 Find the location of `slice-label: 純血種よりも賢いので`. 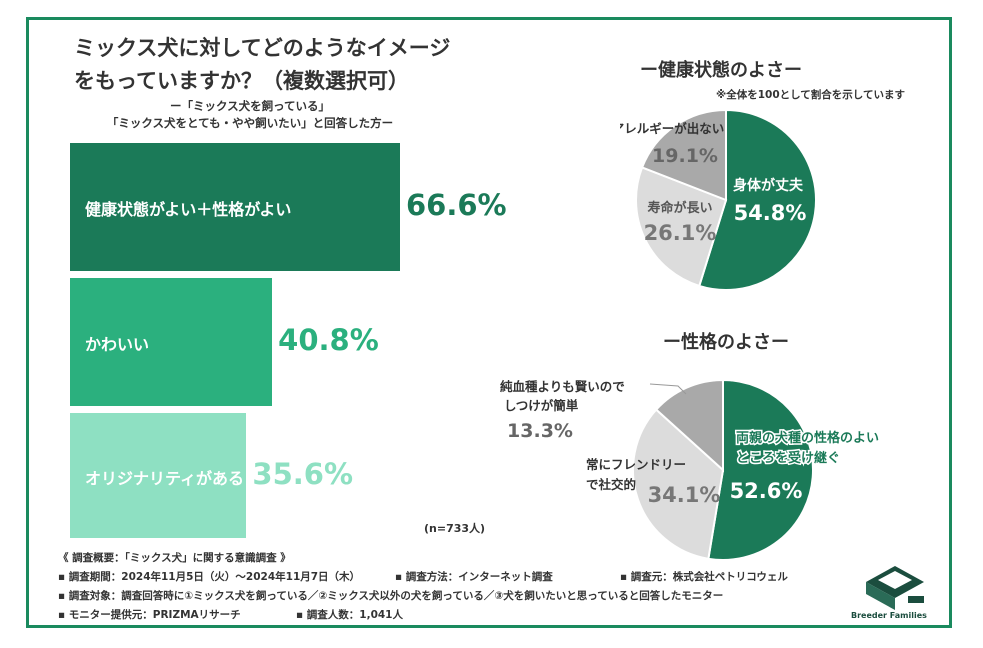

slice-label: 純血種よりも賢いので is located at coordinates (562, 386).